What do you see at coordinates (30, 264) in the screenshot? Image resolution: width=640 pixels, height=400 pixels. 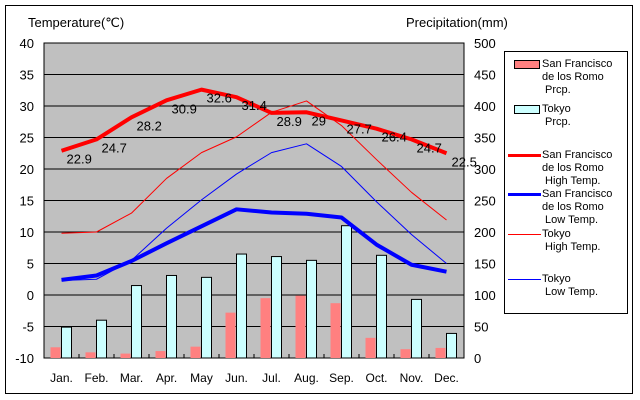 I see `y-left-tick-label: 5` at bounding box center [30, 264].